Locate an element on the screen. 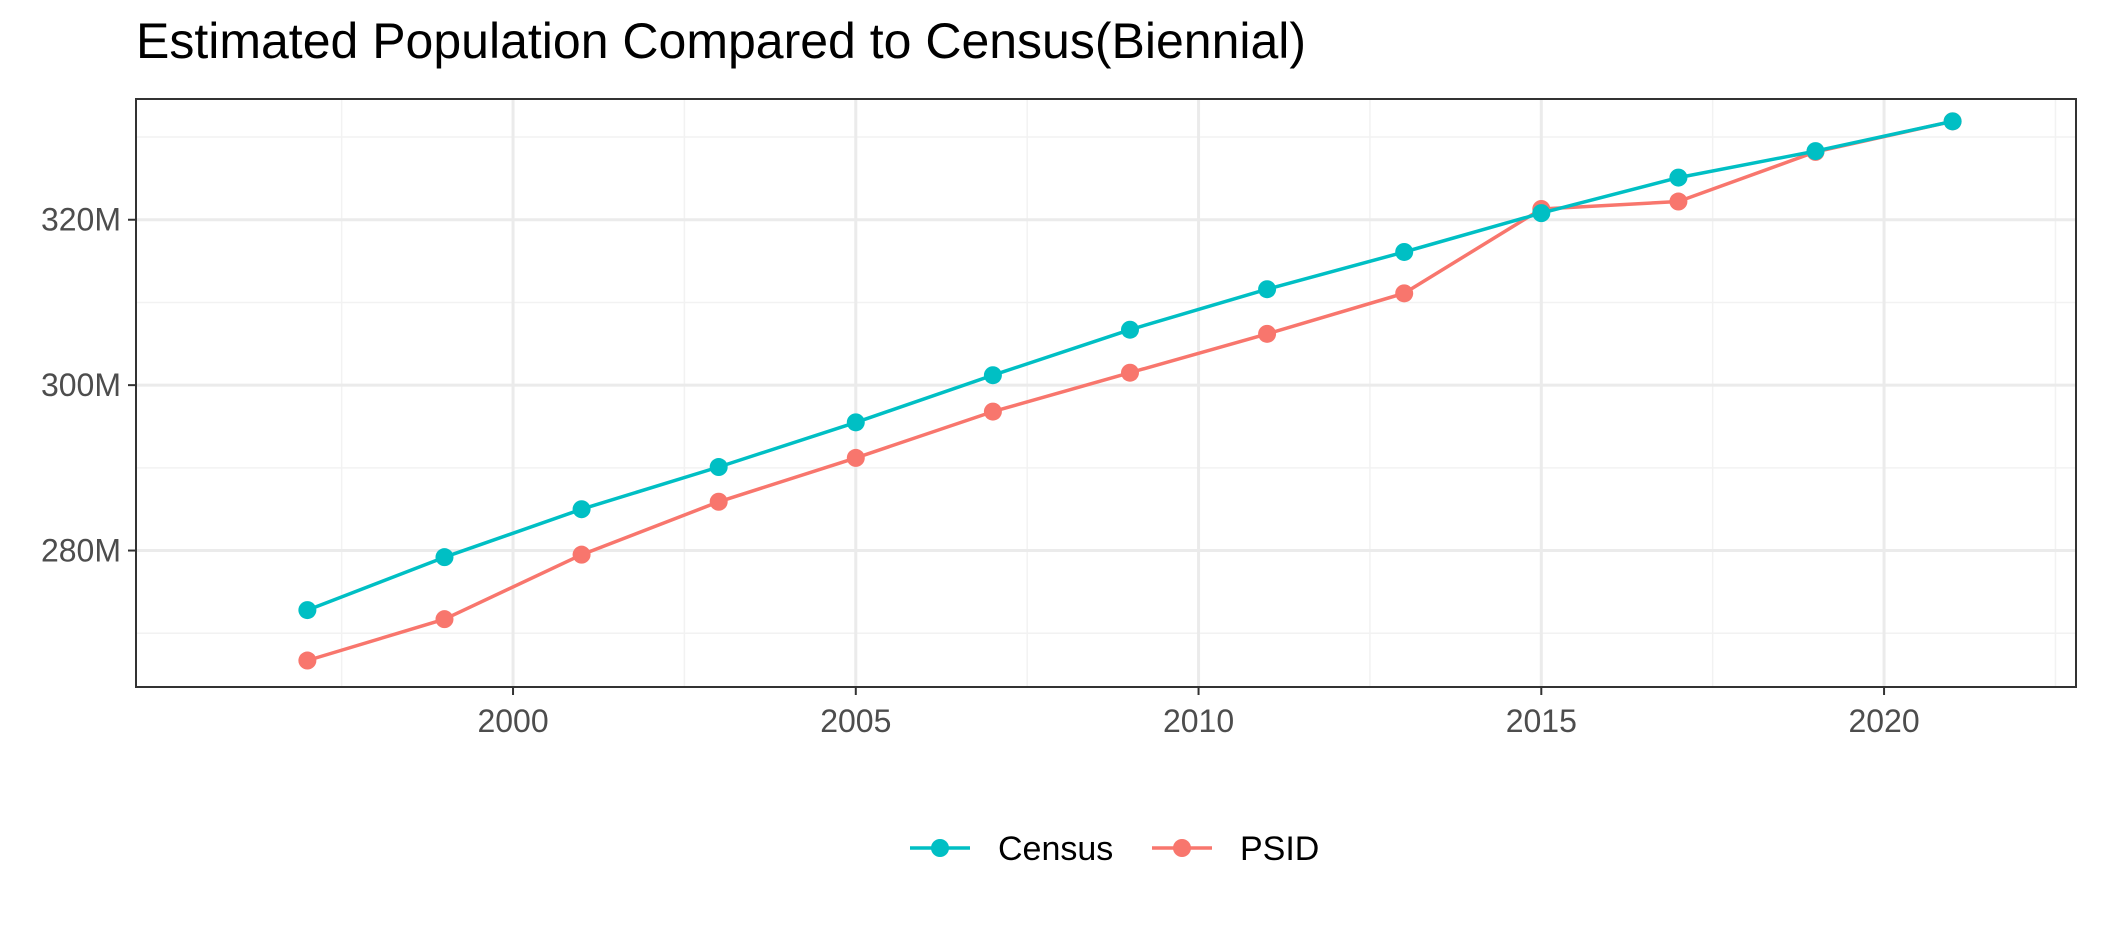 The width and height of the screenshot is (2116, 929). x-axis: 2000 2005 2010 2015 2020 is located at coordinates (1198, 713).